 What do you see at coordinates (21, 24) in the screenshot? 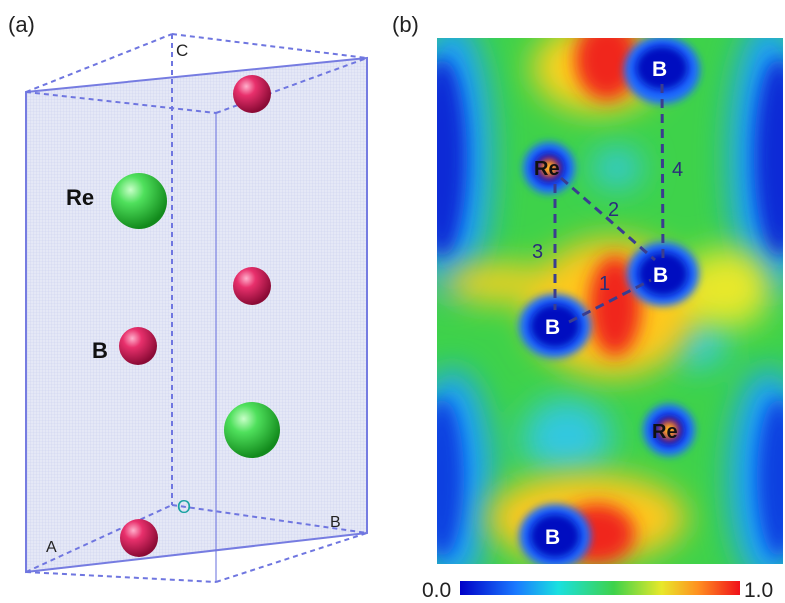
I see `panel-a-label: (a)` at bounding box center [21, 24].